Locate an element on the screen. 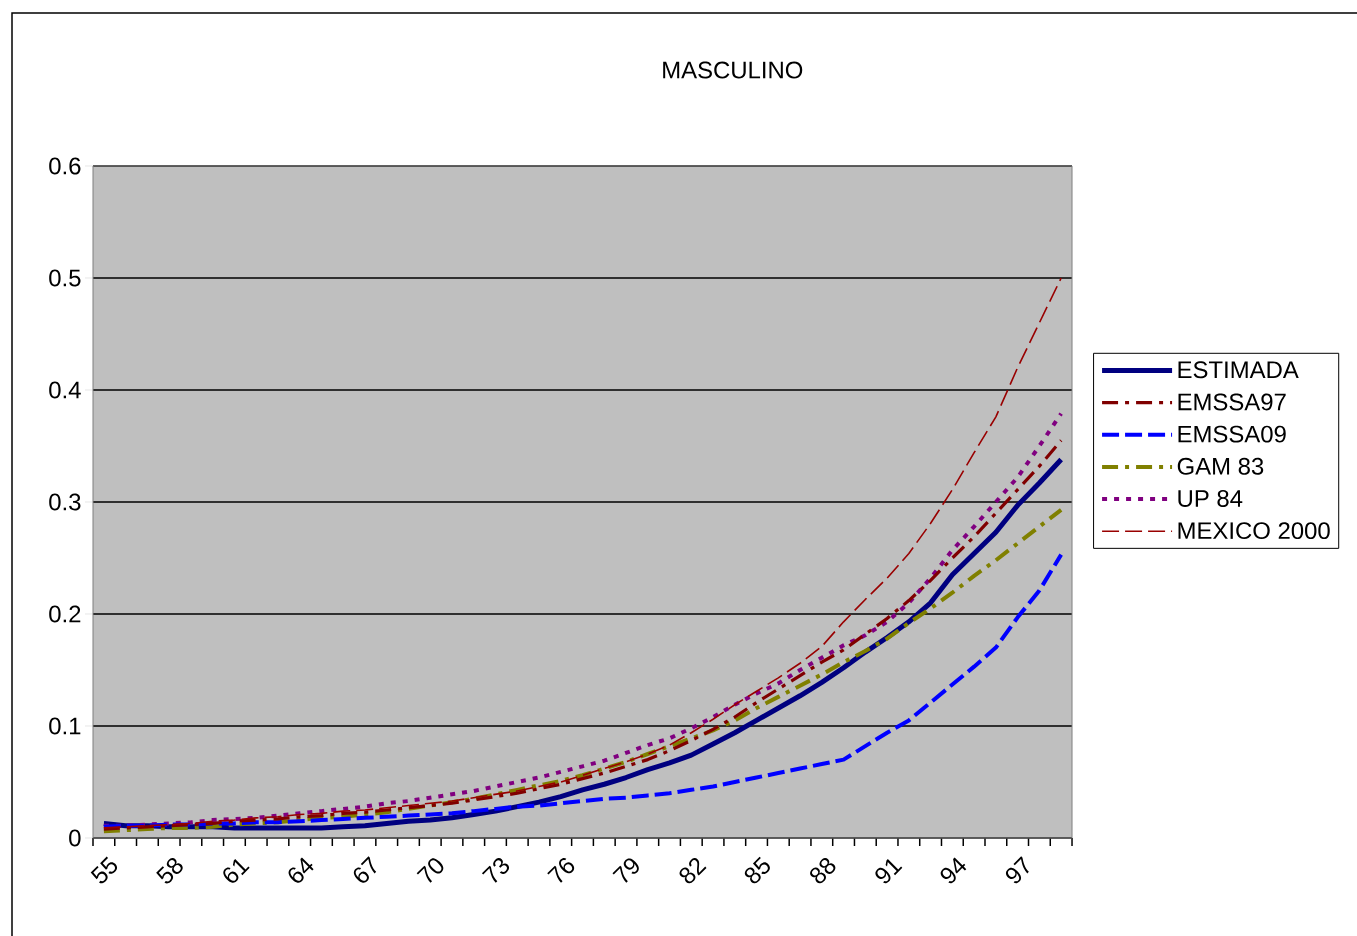  x-tick-label: 91 is located at coordinates (889, 871).